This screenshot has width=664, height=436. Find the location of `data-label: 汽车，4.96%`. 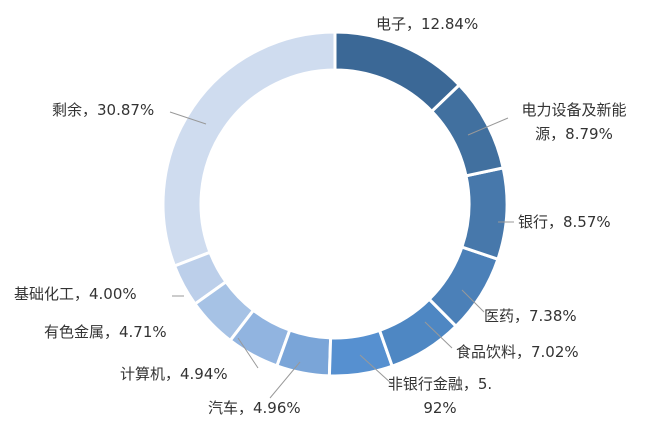

data-label: 汽车，4.96% is located at coordinates (254, 408).